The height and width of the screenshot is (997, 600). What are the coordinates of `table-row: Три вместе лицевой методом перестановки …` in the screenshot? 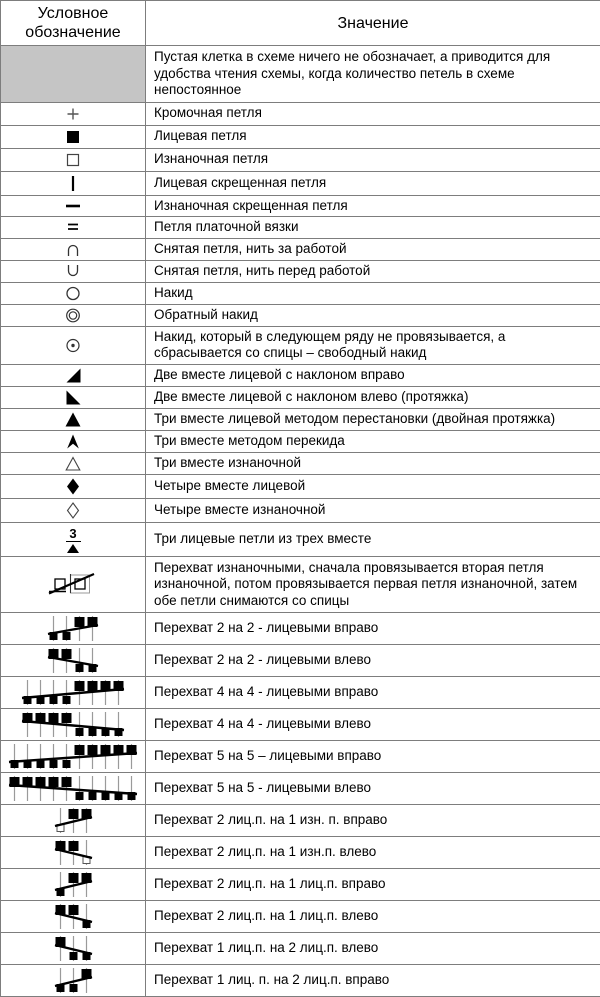 It's located at (300, 419).